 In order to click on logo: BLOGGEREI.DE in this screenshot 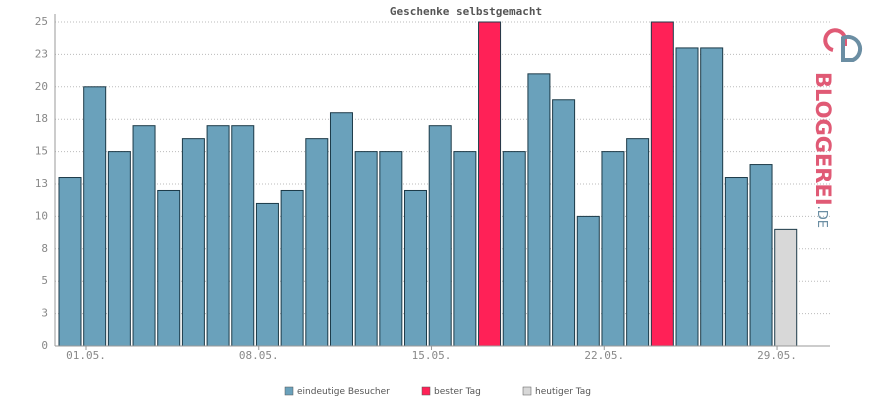, I will do `click(823, 150)`.